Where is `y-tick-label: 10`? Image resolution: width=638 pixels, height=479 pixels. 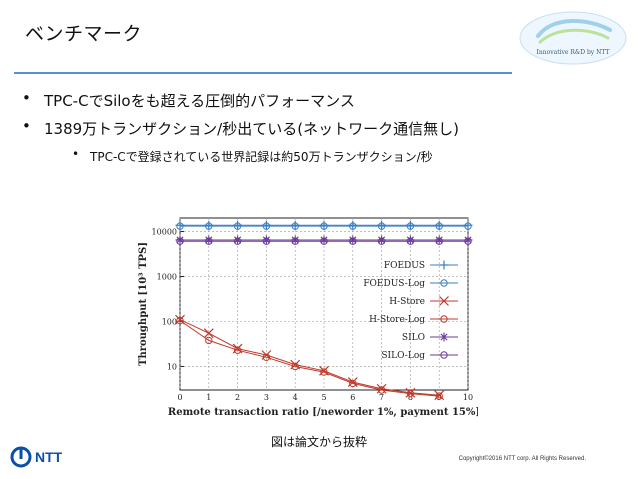
y-tick-label: 10 is located at coordinates (172, 366).